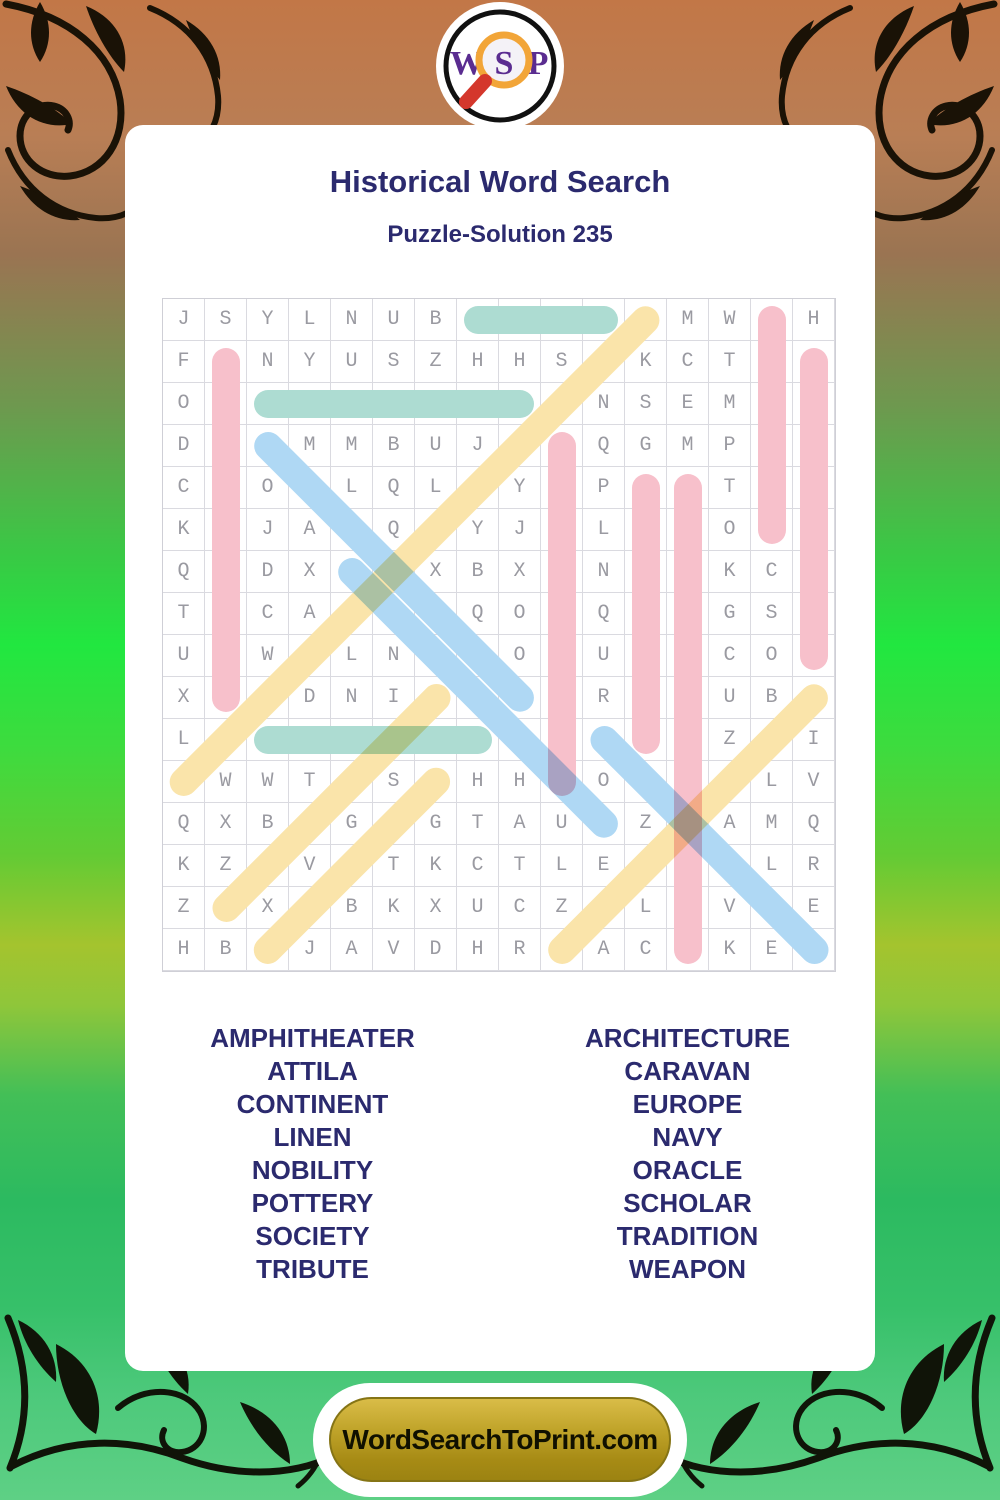 The image size is (1000, 1500). Describe the element at coordinates (312, 1071) in the screenshot. I see `word-list-item: ATTILA` at that location.